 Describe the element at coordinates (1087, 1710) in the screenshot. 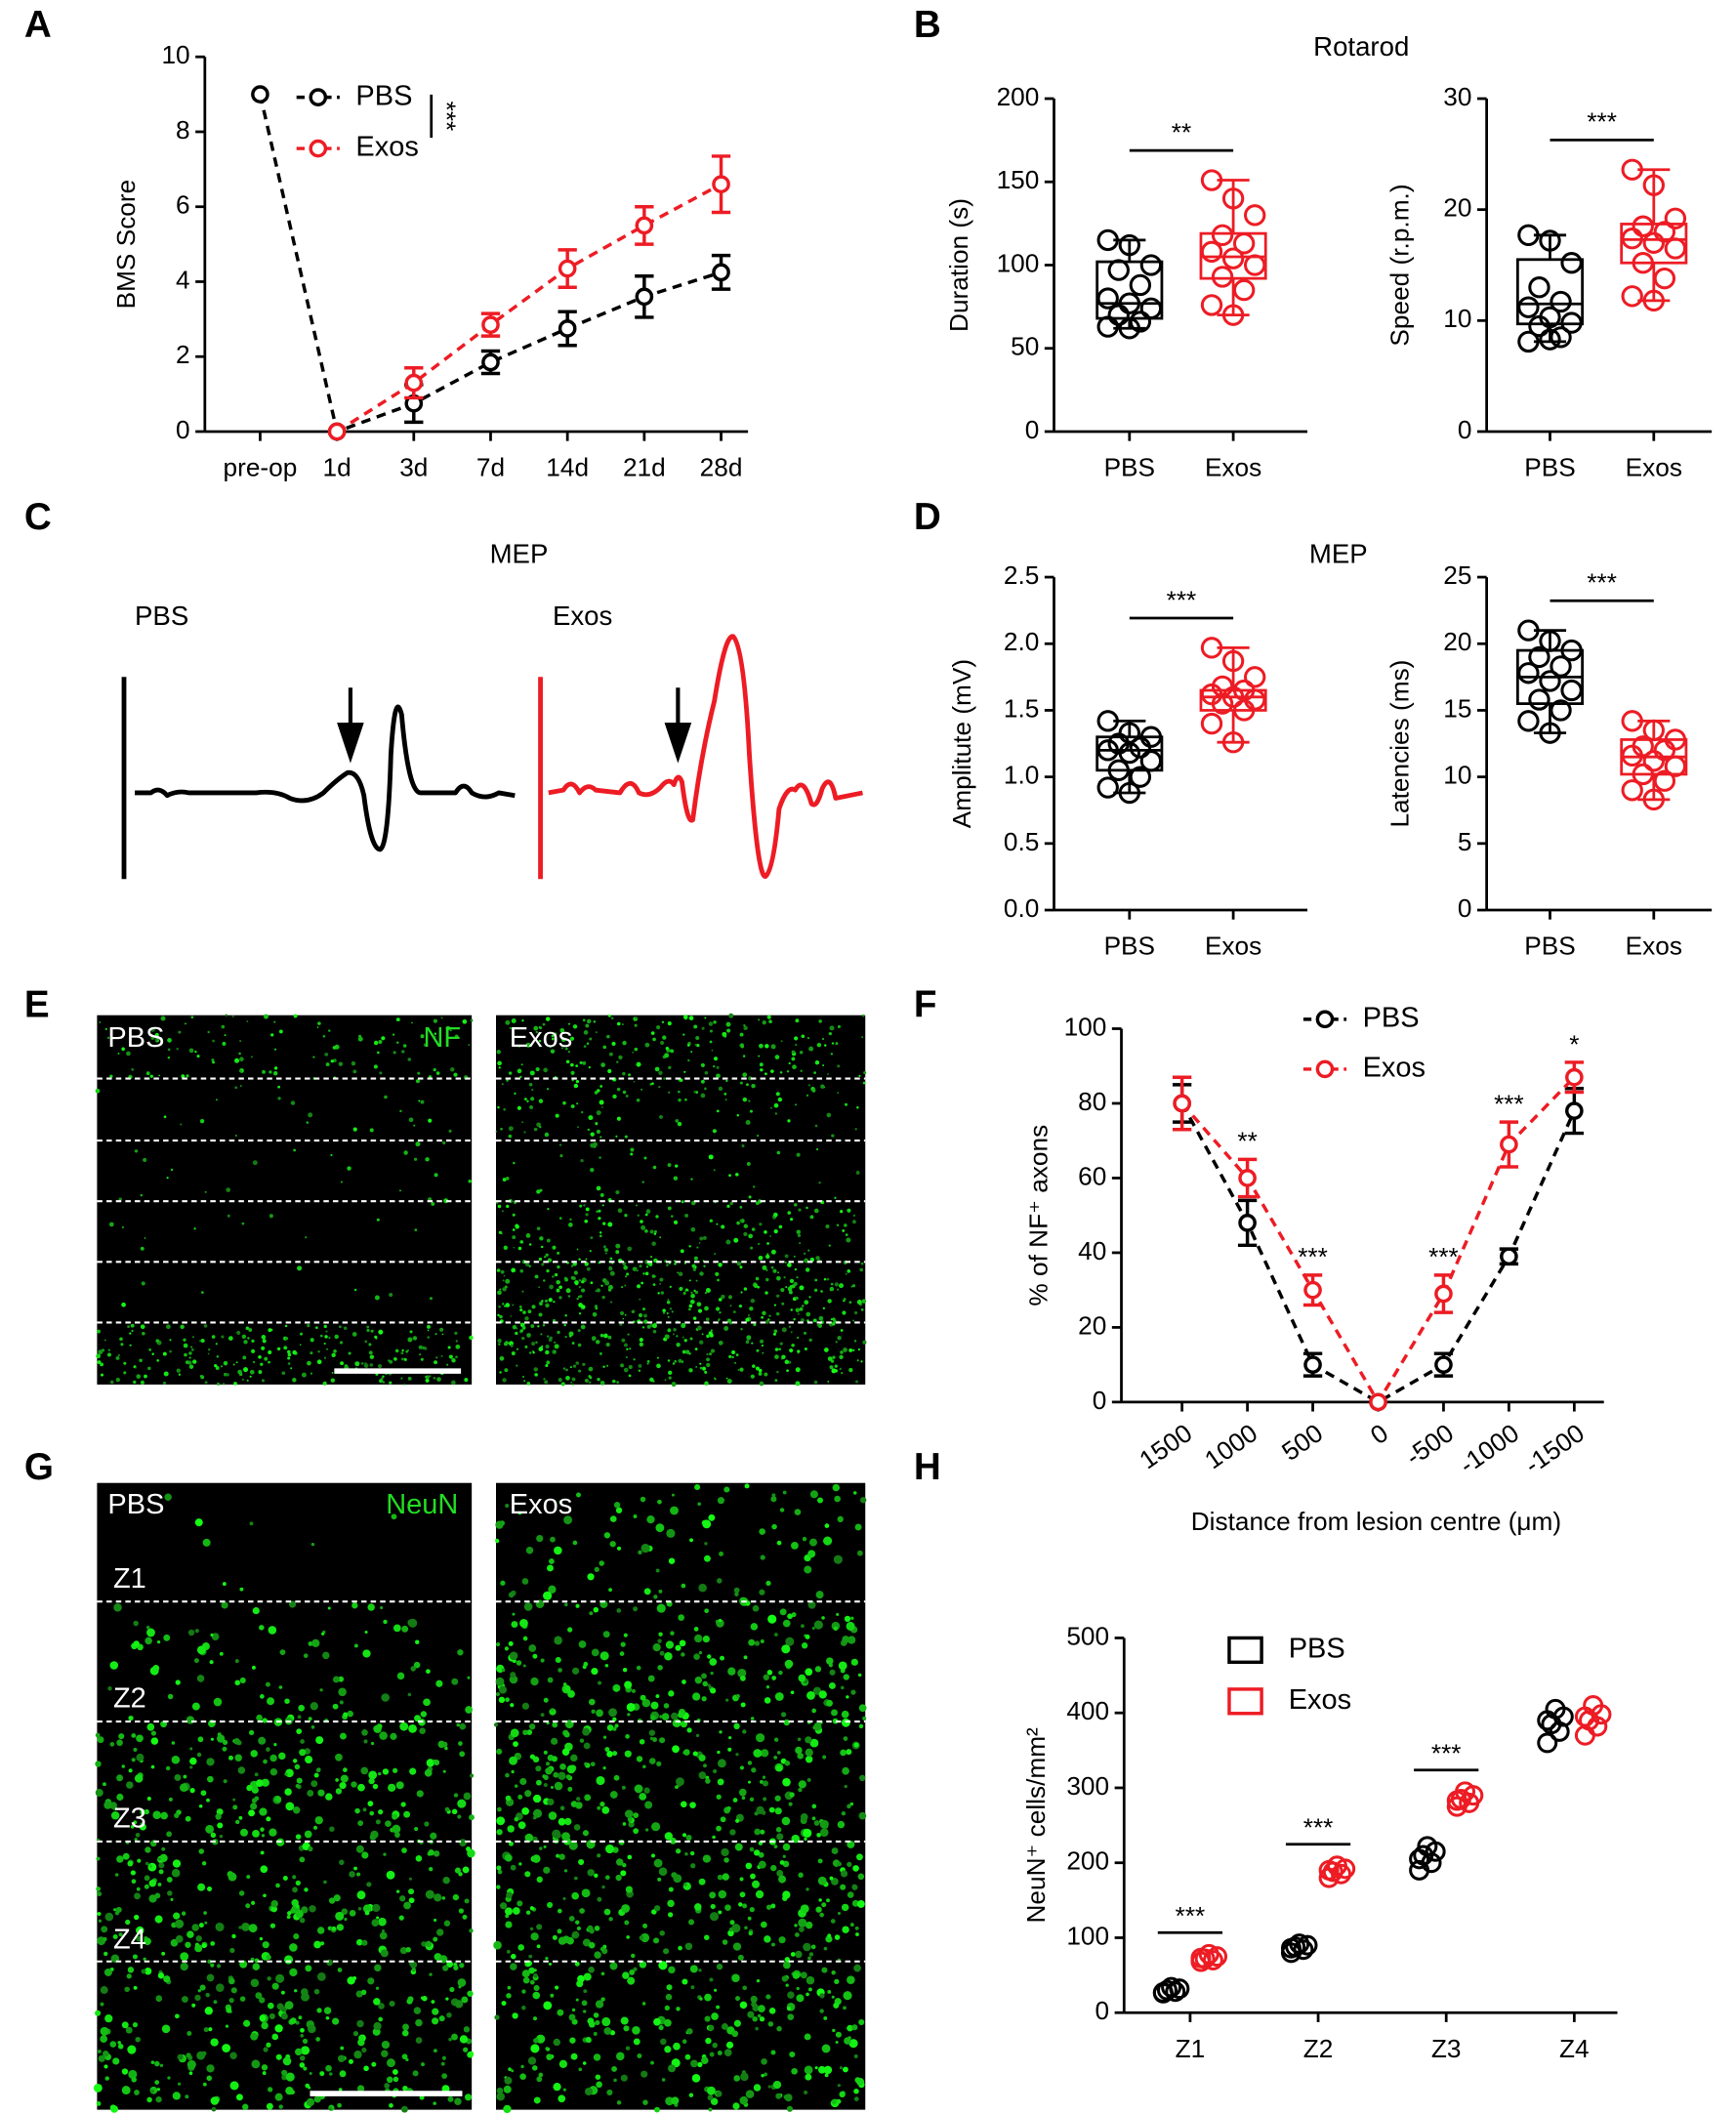

I see `y-tick-label: 400` at that location.